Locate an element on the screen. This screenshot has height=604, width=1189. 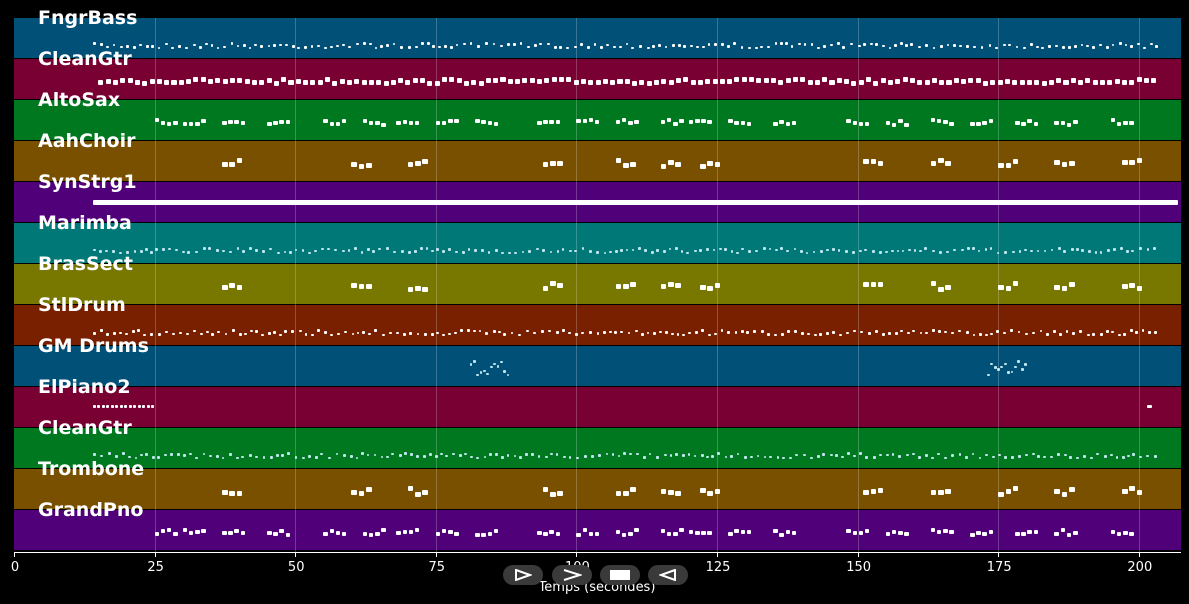
rewind-button is located at coordinates (668, 575).